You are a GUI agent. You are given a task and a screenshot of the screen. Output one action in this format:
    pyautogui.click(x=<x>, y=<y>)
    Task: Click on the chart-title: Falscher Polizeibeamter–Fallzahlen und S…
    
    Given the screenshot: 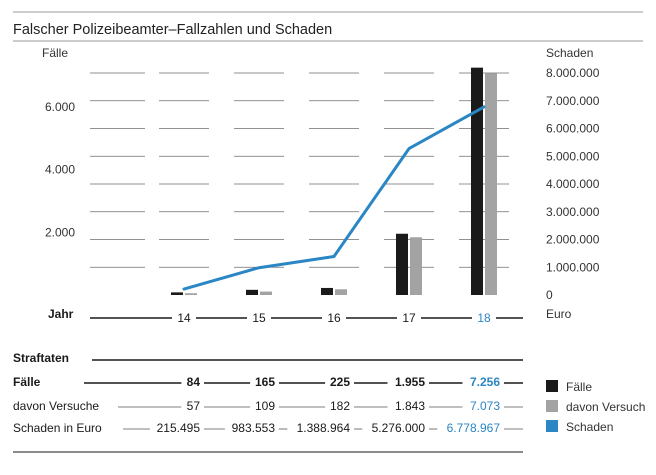 What is the action you would take?
    pyautogui.click(x=172, y=30)
    